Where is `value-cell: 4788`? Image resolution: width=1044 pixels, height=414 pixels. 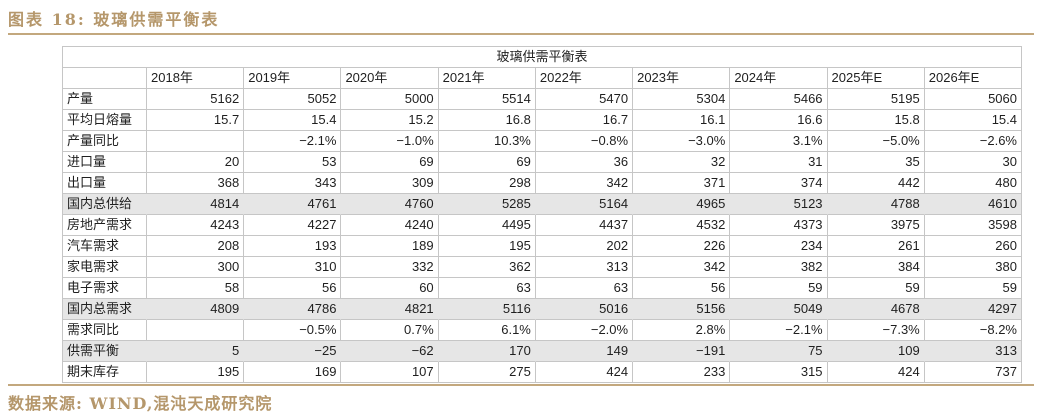 value-cell: 4788 is located at coordinates (876, 204).